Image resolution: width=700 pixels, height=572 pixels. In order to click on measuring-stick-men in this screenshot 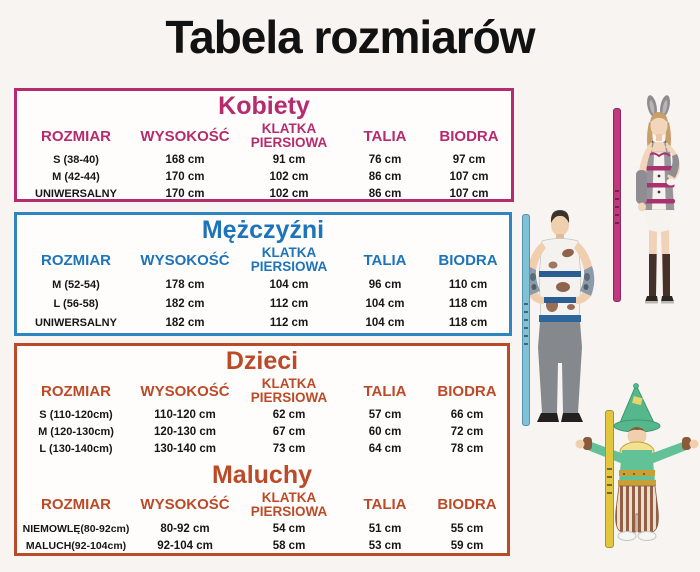, I will do `click(526, 320)`.